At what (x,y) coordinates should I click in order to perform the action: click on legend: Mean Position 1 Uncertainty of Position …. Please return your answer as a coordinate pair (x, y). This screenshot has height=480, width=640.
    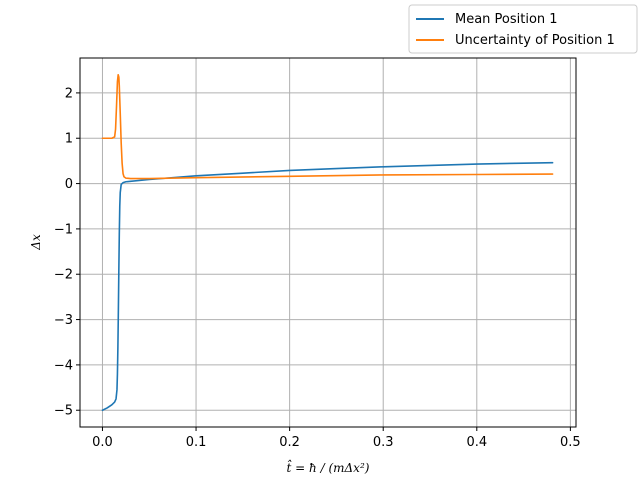
    Looking at the image, I should click on (523, 29).